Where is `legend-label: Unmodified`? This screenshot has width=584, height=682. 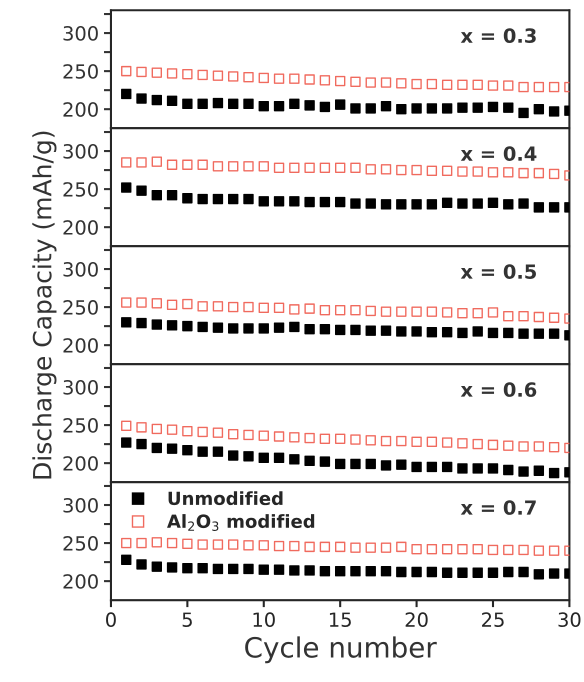 legend-label: Unmodified is located at coordinates (225, 498).